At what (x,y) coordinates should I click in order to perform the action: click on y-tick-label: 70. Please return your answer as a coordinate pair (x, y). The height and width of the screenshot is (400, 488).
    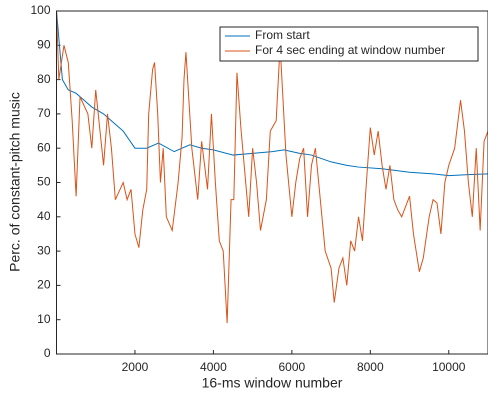
    Looking at the image, I should click on (44, 113).